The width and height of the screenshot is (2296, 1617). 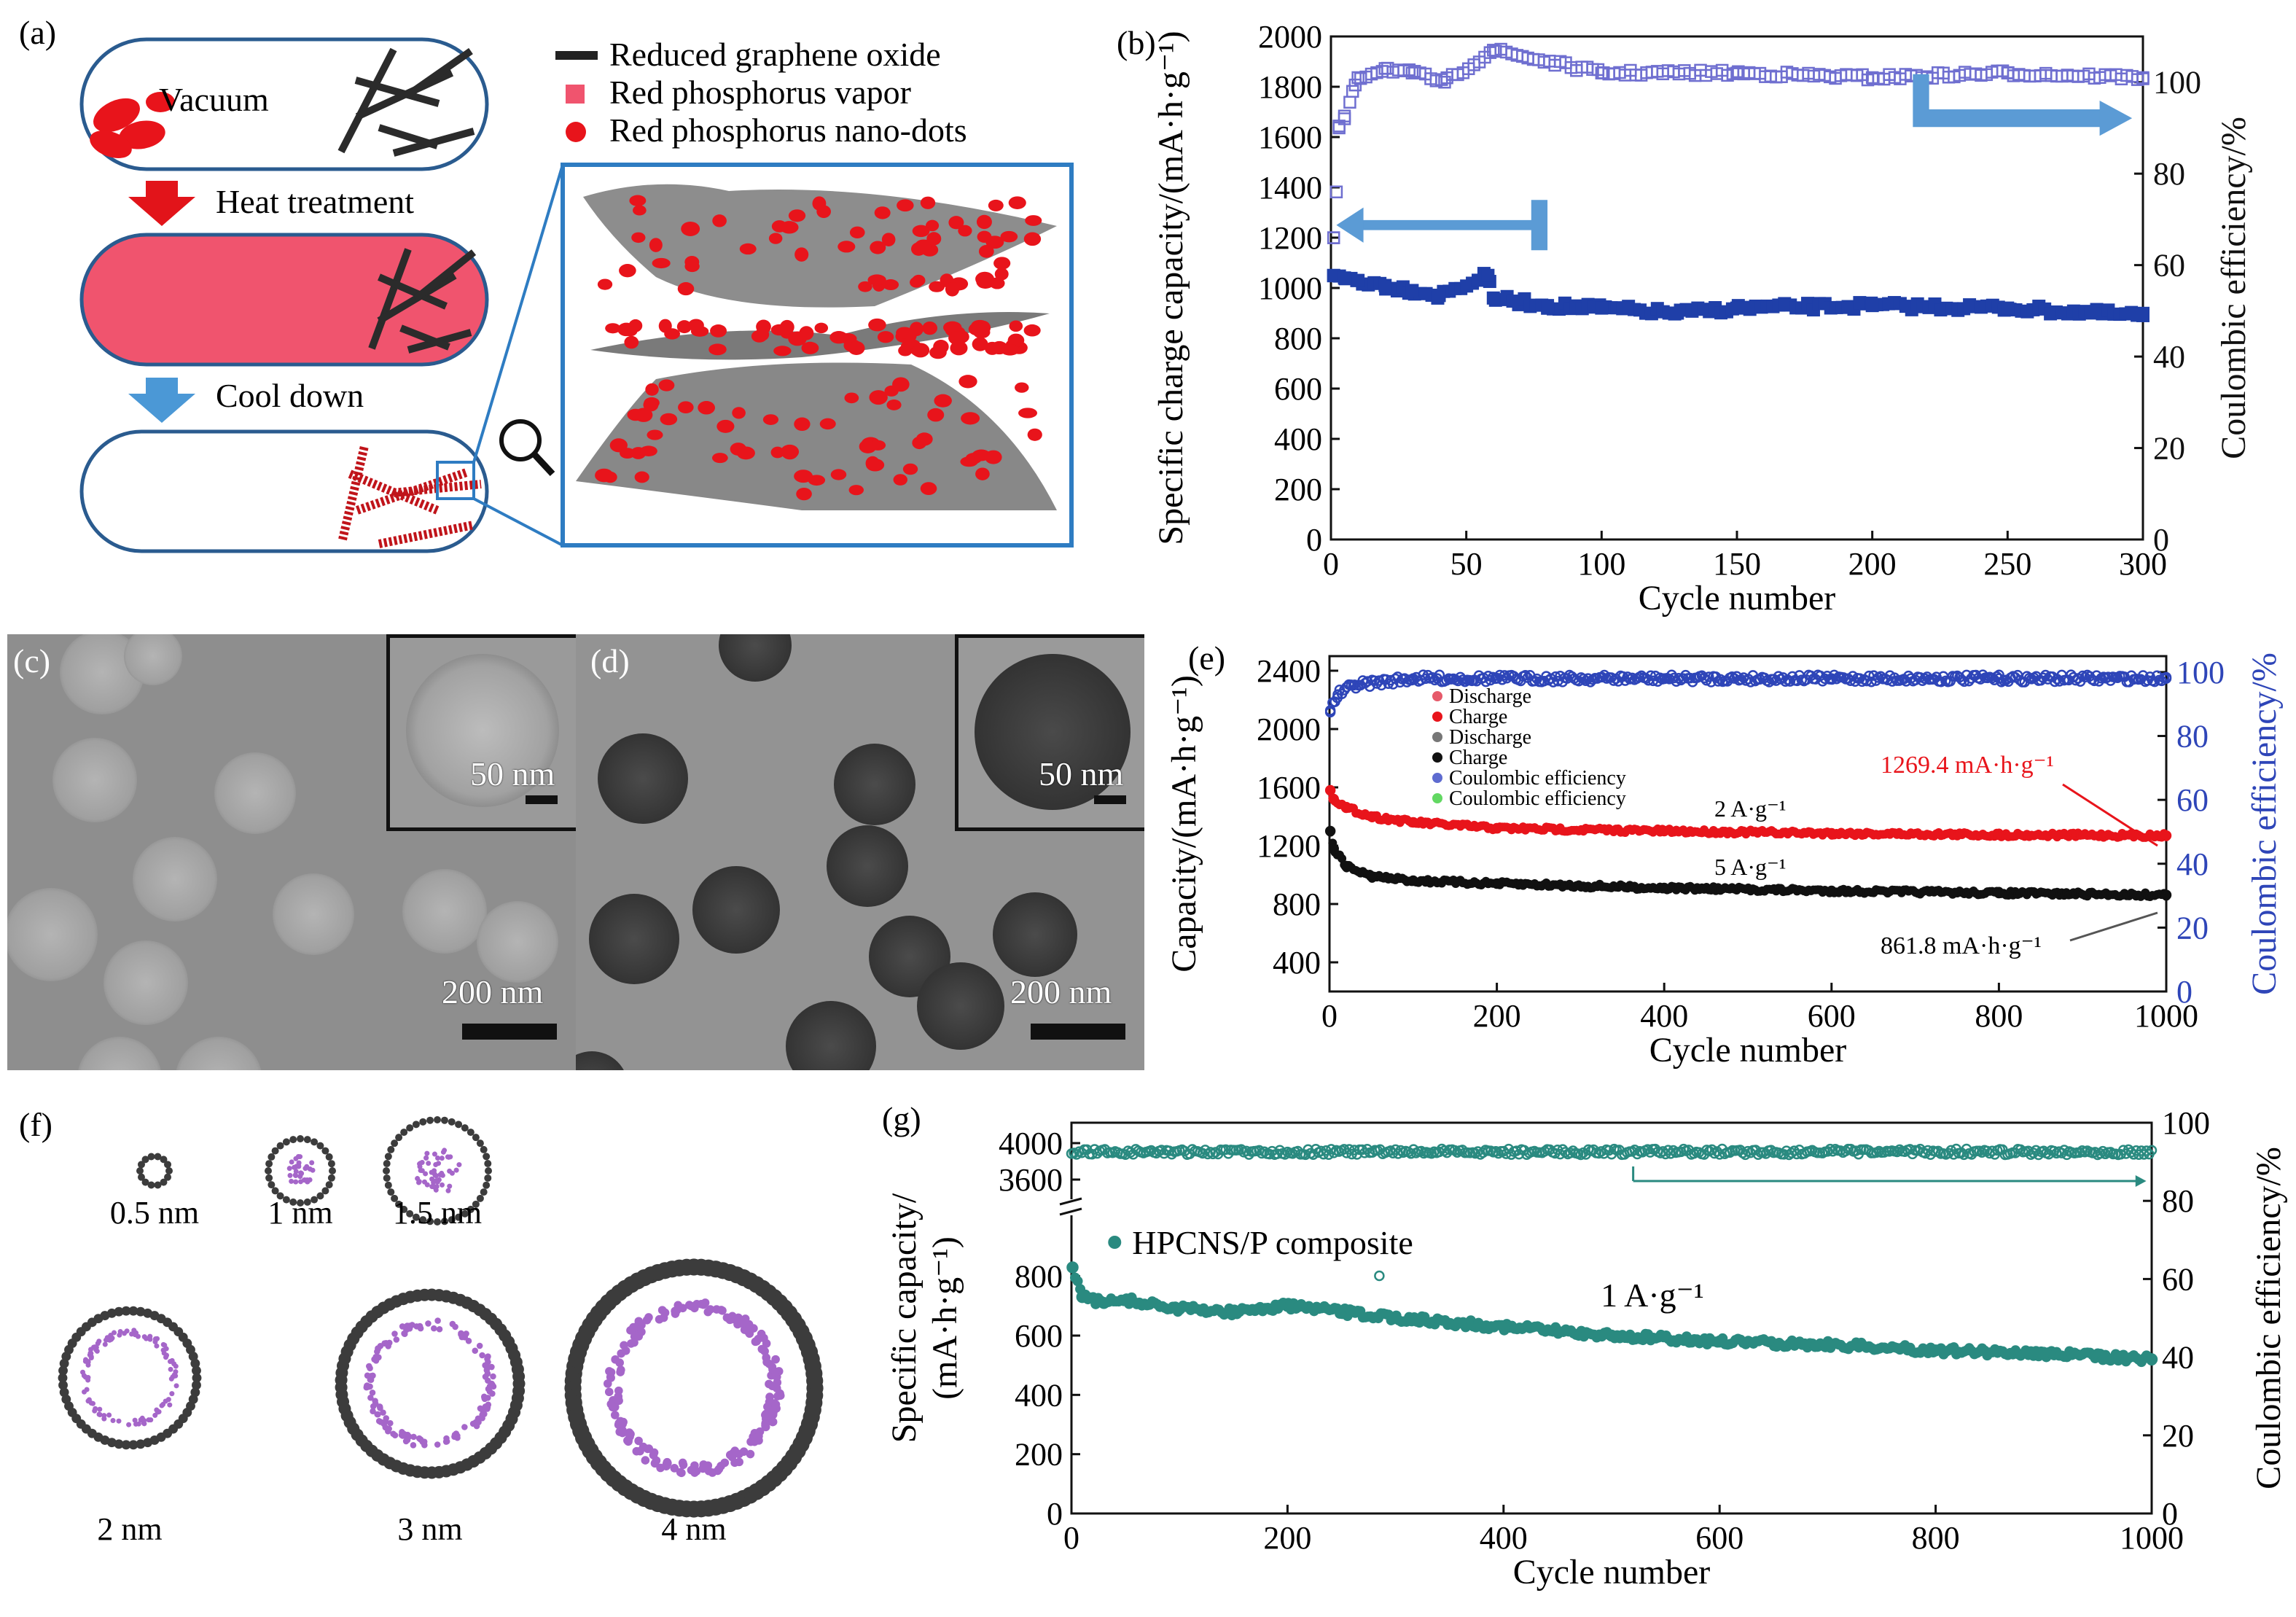 I want to click on panel-d-image: 50 nm (d) 200 nm, so click(x=860, y=852).